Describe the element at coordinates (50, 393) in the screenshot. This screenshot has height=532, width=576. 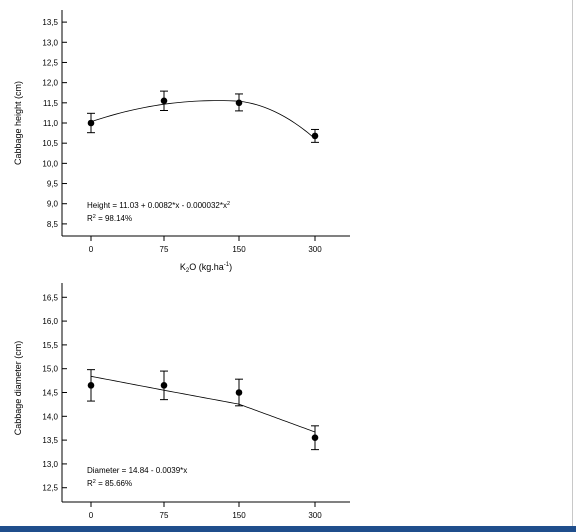
I see `y-tick-label: 14,5` at that location.